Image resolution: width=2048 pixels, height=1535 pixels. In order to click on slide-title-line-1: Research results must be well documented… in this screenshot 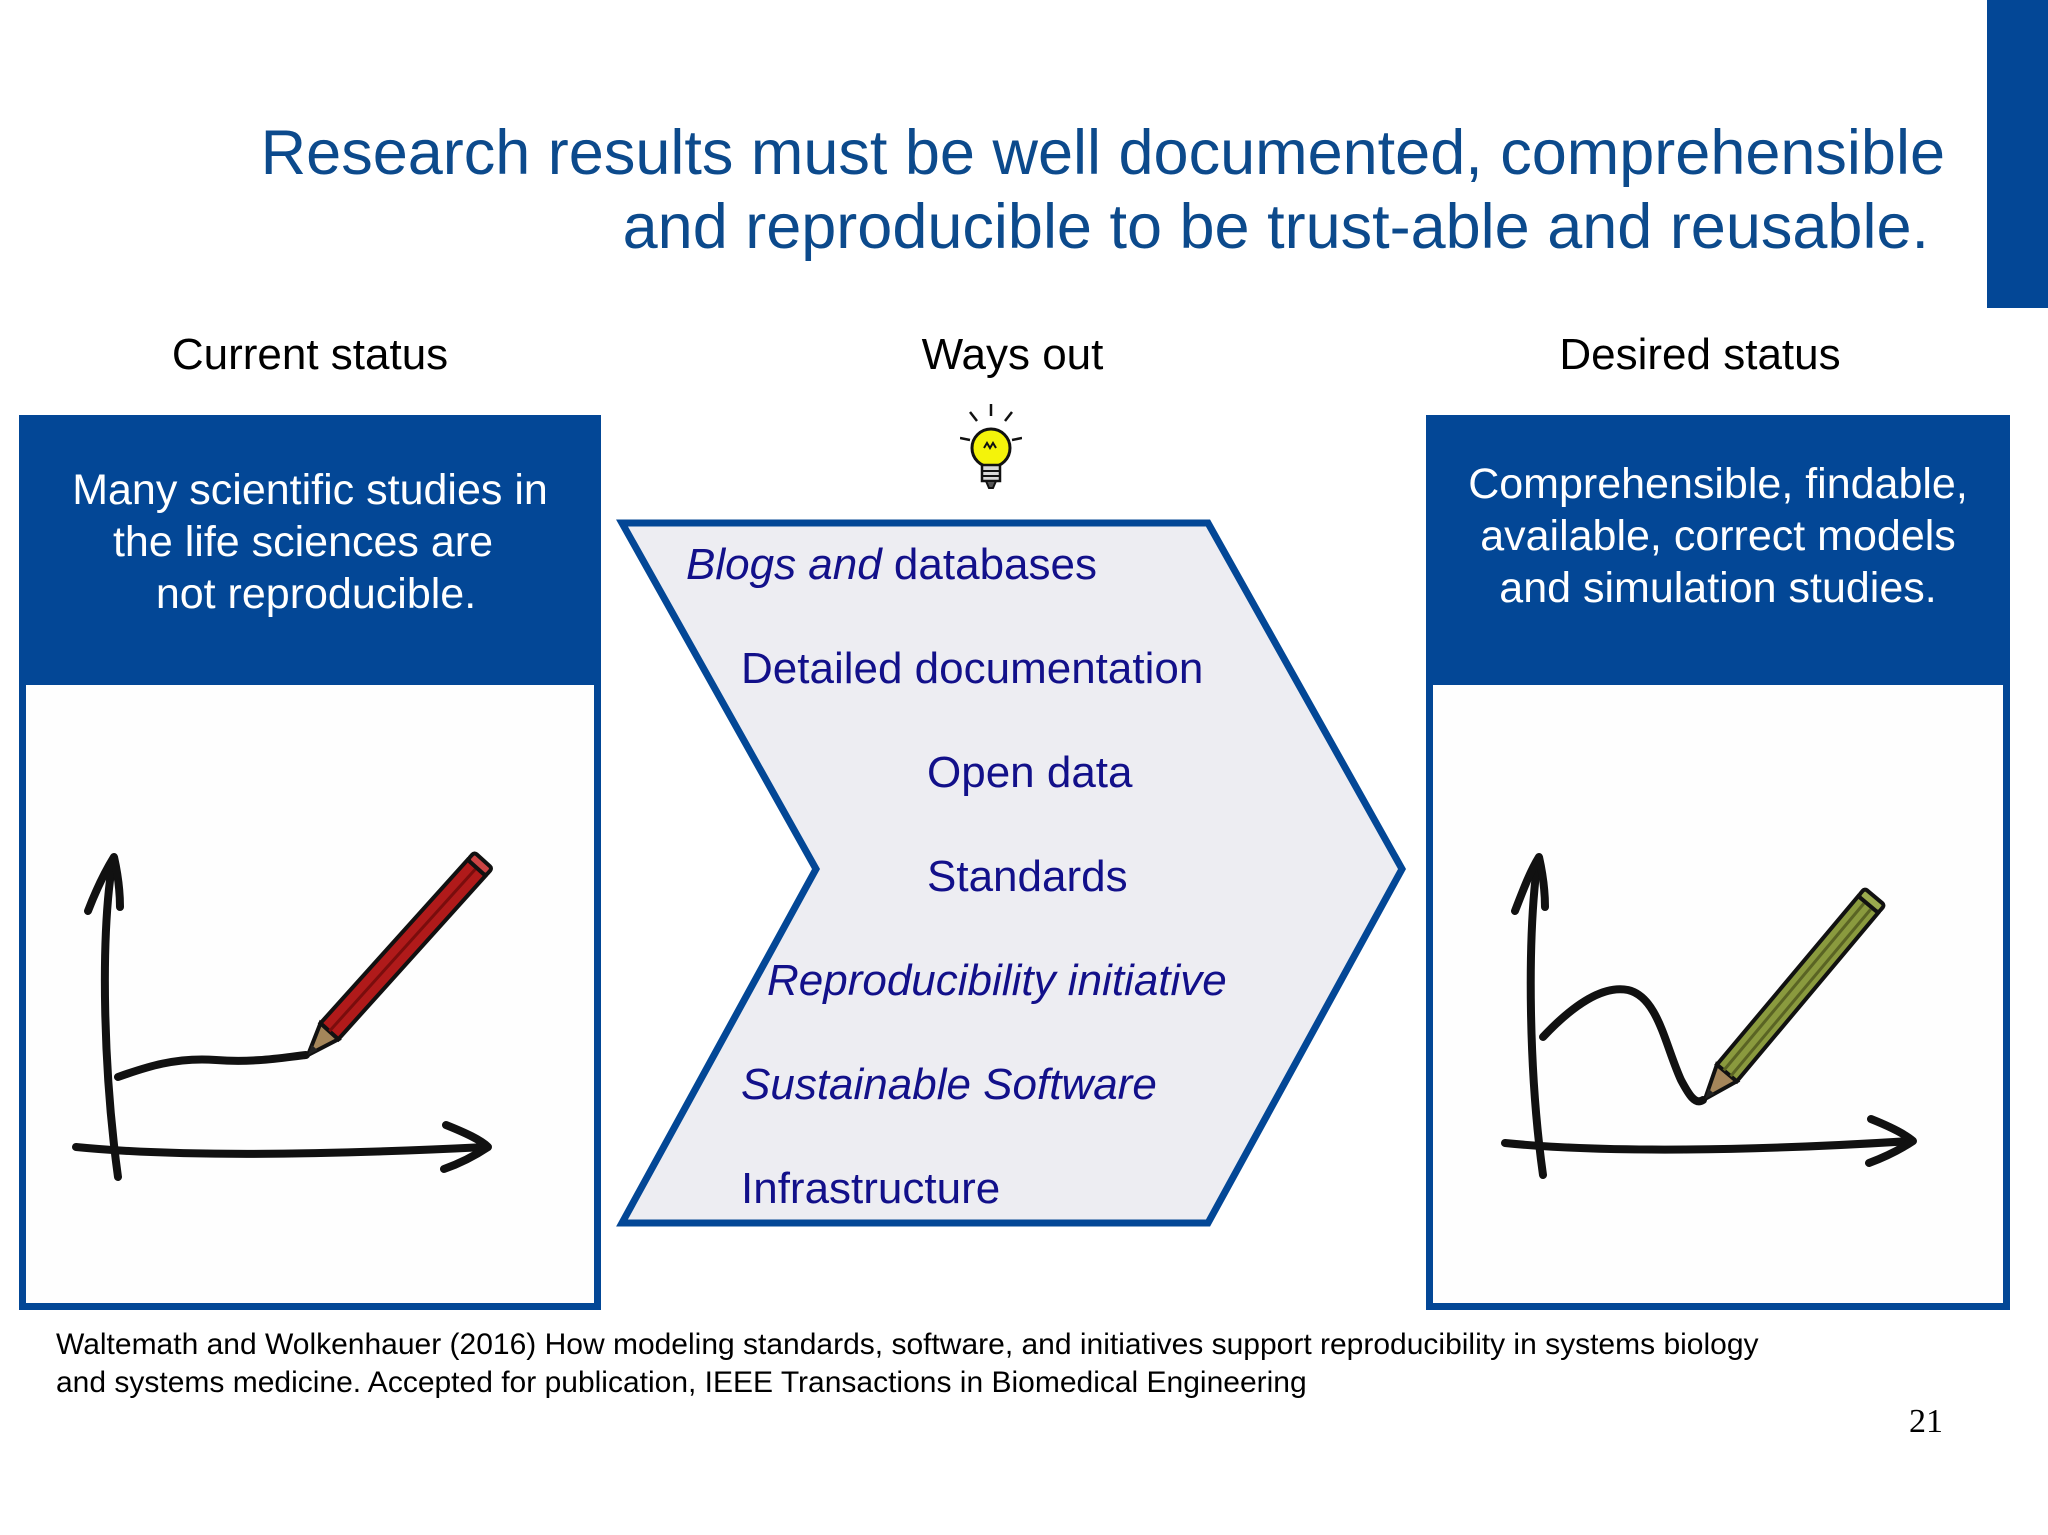, I will do `click(1102, 153)`.